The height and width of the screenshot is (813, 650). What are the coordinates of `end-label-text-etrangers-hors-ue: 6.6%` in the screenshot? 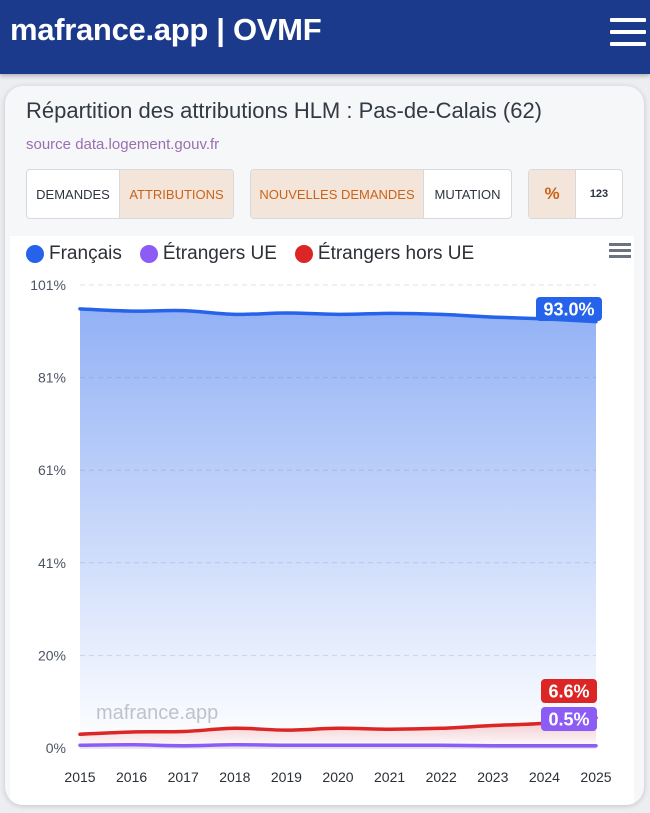 It's located at (568, 692).